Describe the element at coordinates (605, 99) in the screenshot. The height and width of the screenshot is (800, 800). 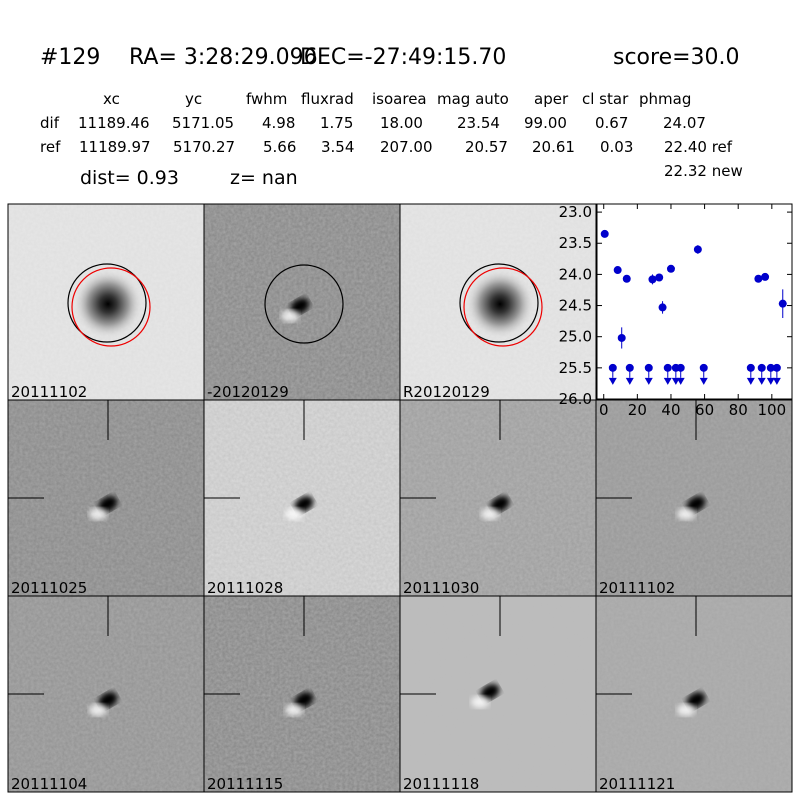
I see `column-header: cl star` at that location.